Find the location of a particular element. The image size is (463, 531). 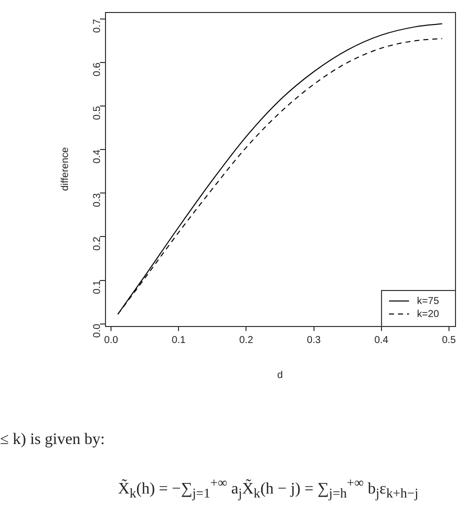

y-axis-title: difference is located at coordinates (65, 168).